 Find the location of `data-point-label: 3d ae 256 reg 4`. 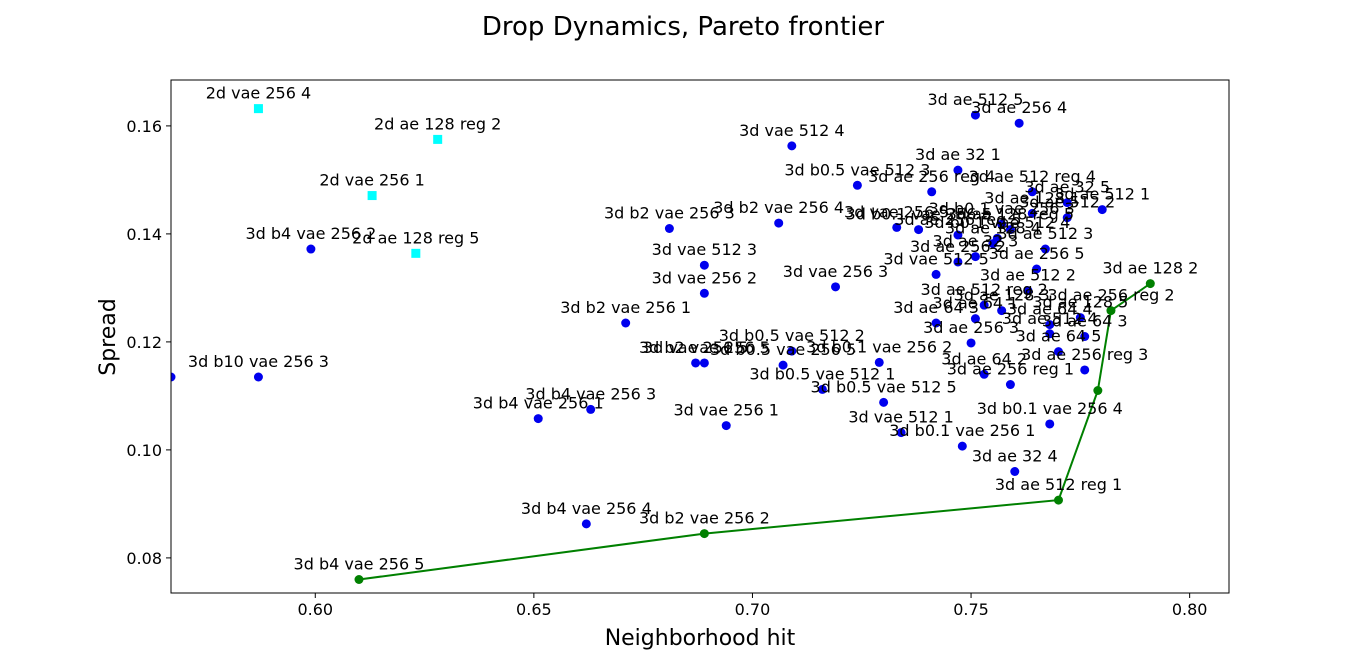

data-point-label: 3d ae 256 reg 4 is located at coordinates (931, 176).